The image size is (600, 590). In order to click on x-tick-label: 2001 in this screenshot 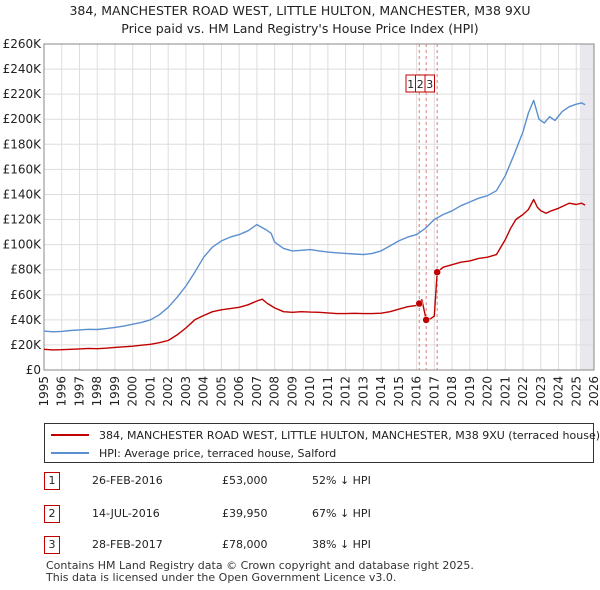, I will do `click(150, 391)`.